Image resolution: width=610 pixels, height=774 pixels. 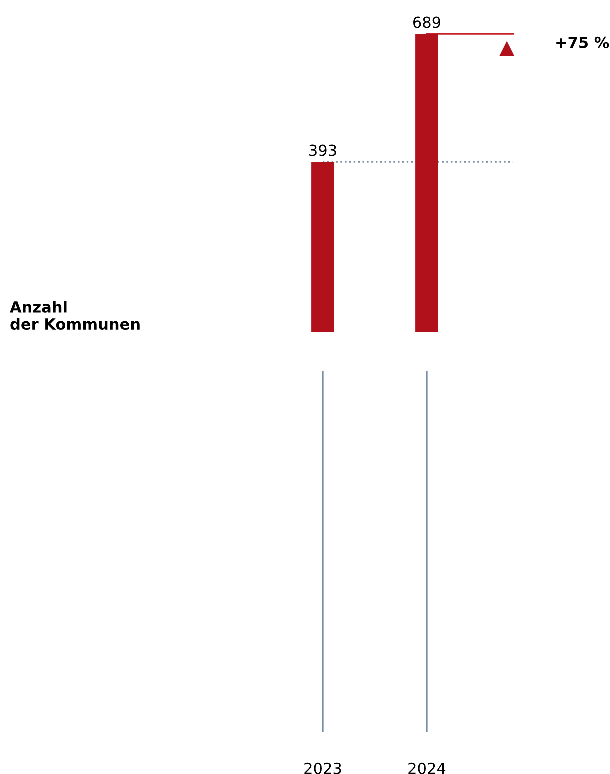 What do you see at coordinates (323, 768) in the screenshot?
I see `x-tick-label: 2023` at bounding box center [323, 768].